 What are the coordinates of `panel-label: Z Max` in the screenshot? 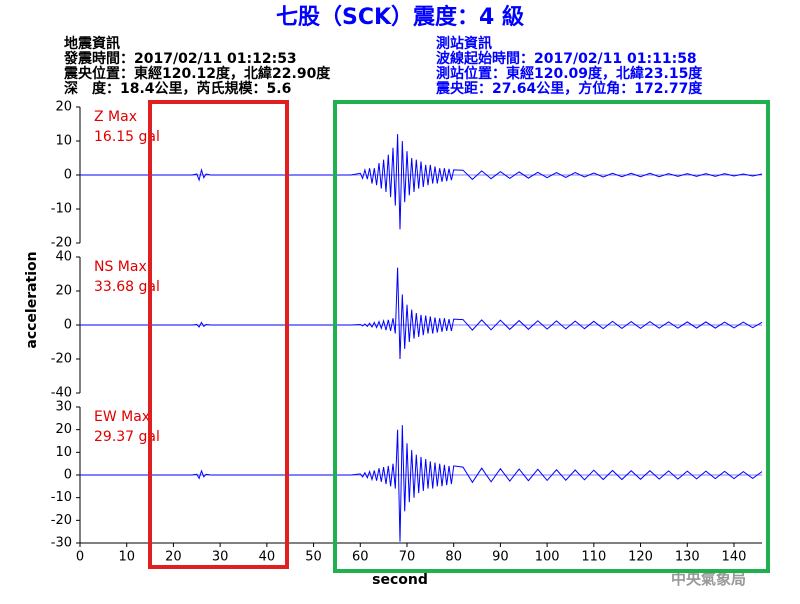 It's located at (115, 117).